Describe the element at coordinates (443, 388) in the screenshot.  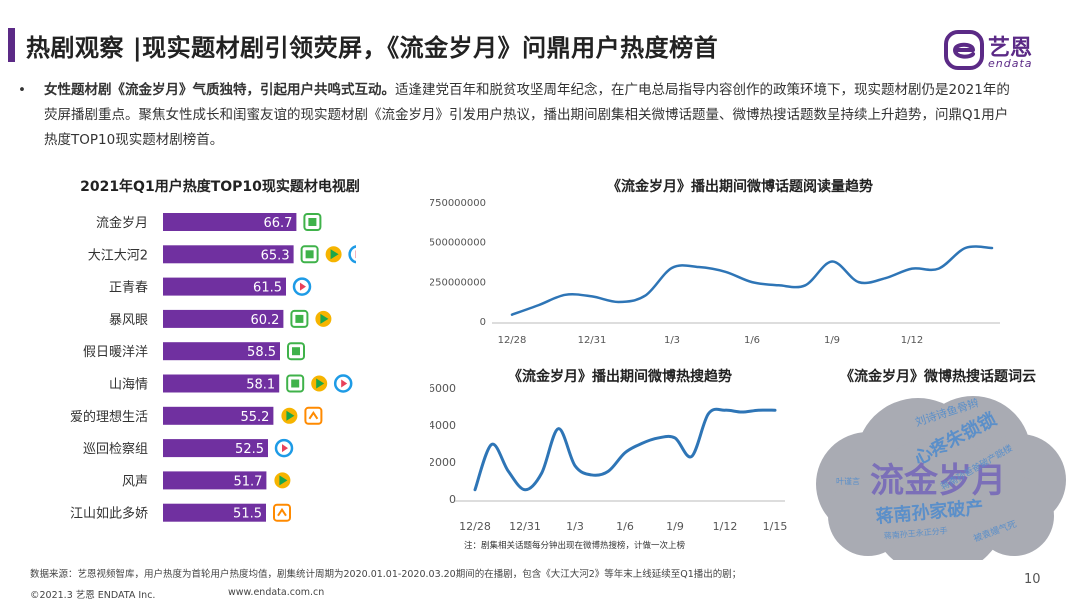
I see `y-tick-label: 6000` at that location.